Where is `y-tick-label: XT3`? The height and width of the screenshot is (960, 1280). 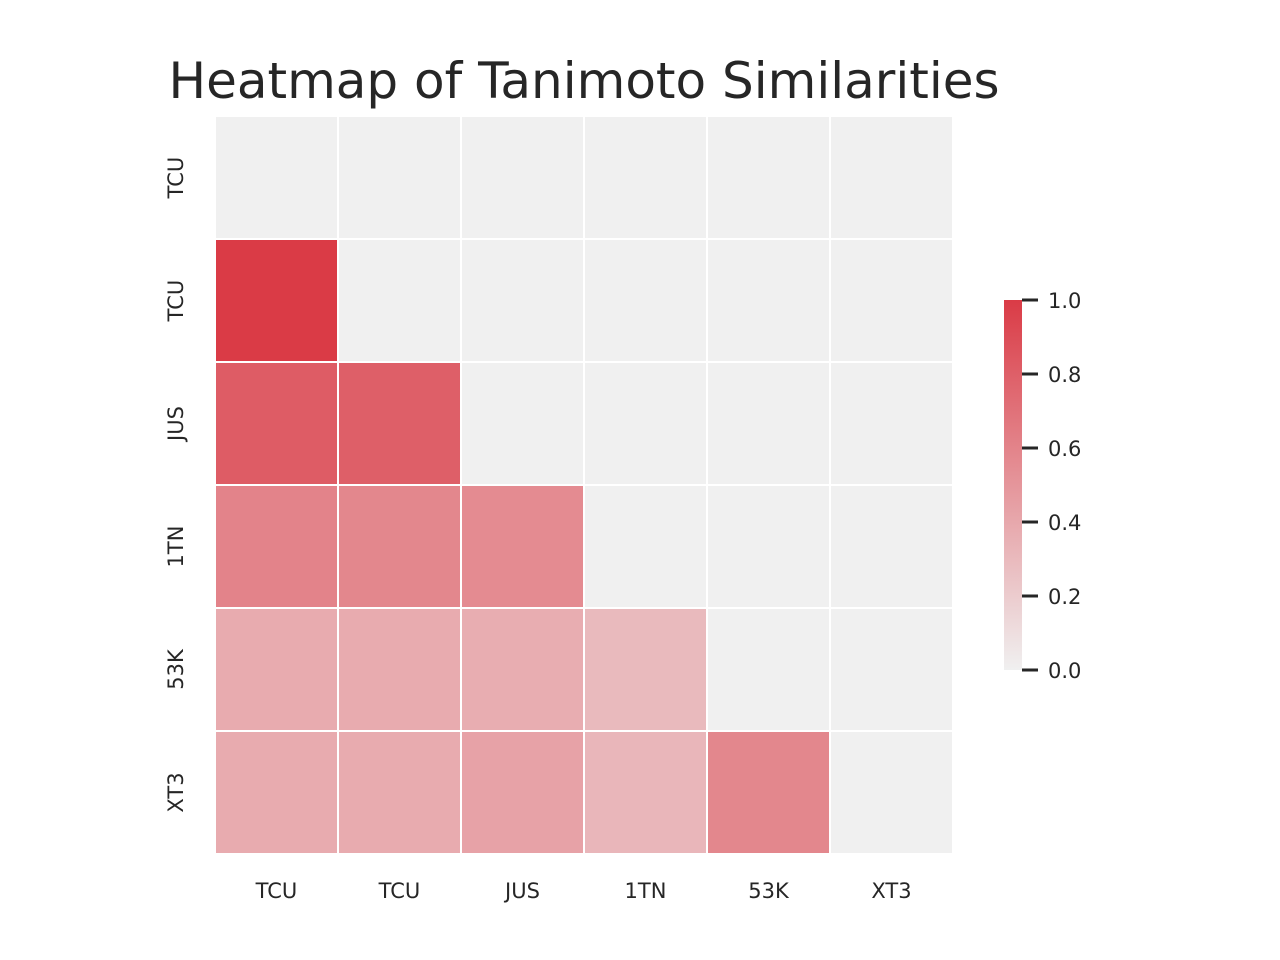
y-tick-label: XT3 is located at coordinates (176, 792).